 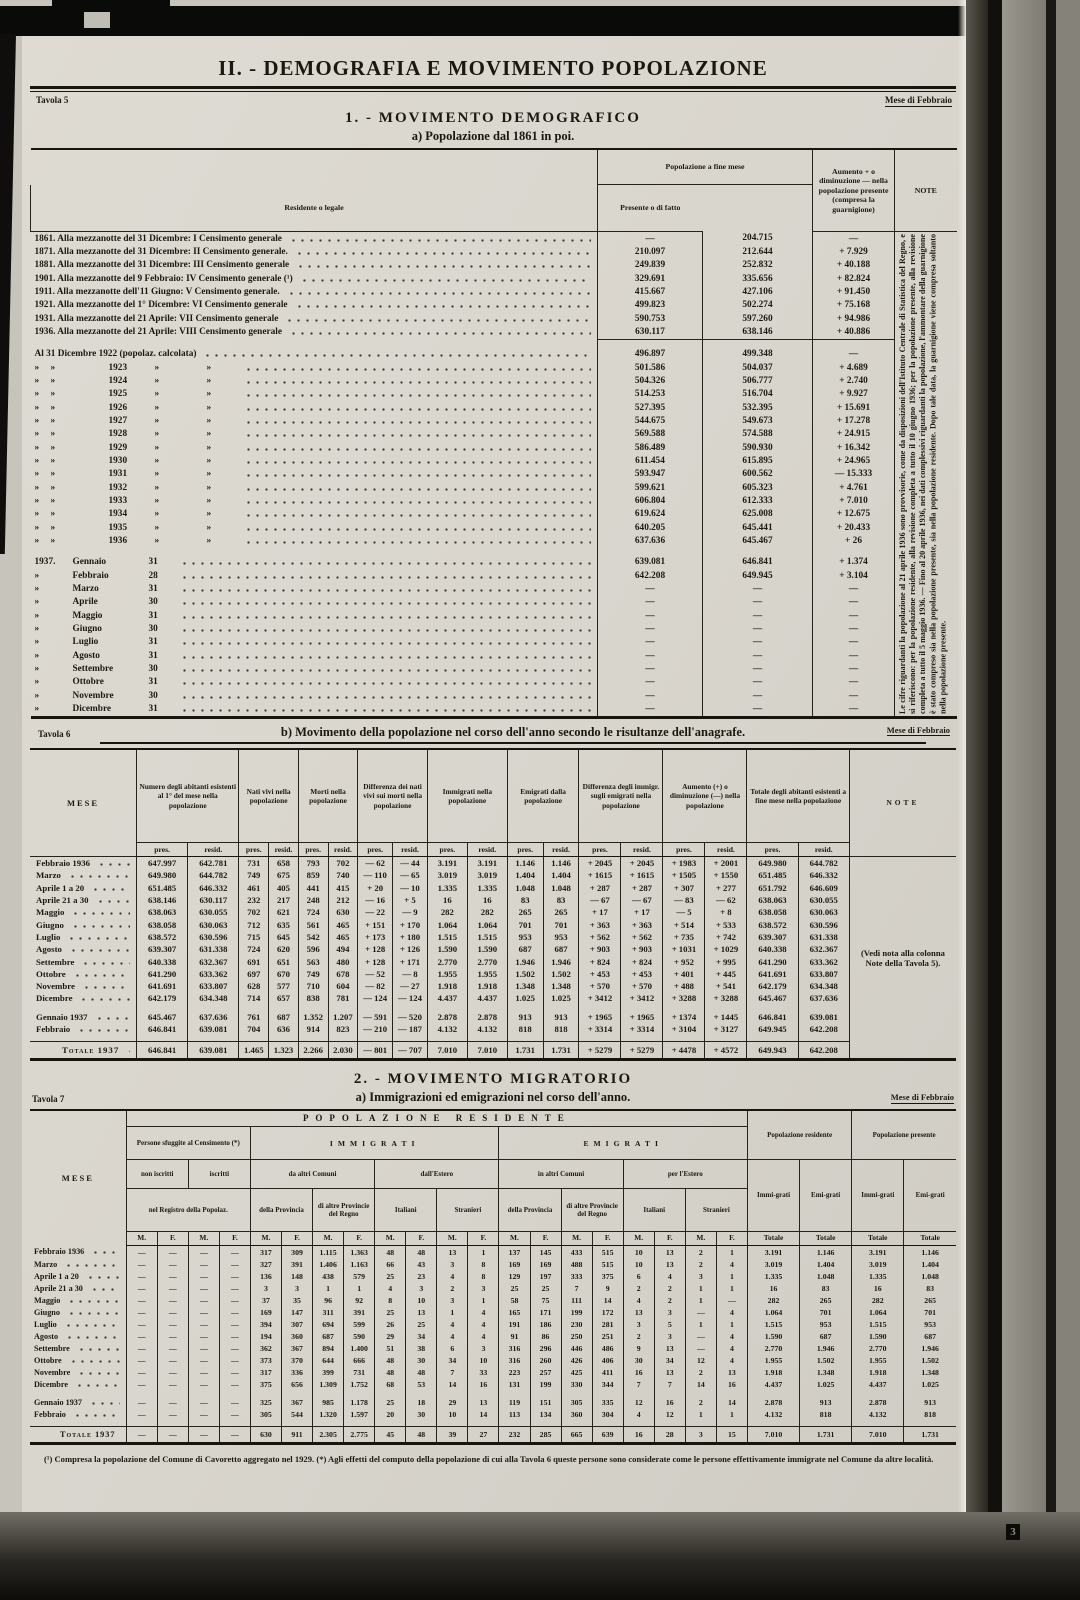 What do you see at coordinates (825, 1196) in the screenshot?
I see `emigrati-col-header: Emi-grati` at bounding box center [825, 1196].